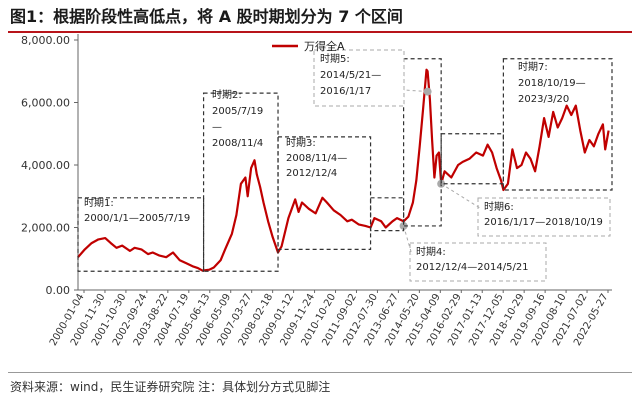  Describe the element at coordinates (45, 165) in the screenshot. I see `y-tick-label: 4,000.00` at that location.